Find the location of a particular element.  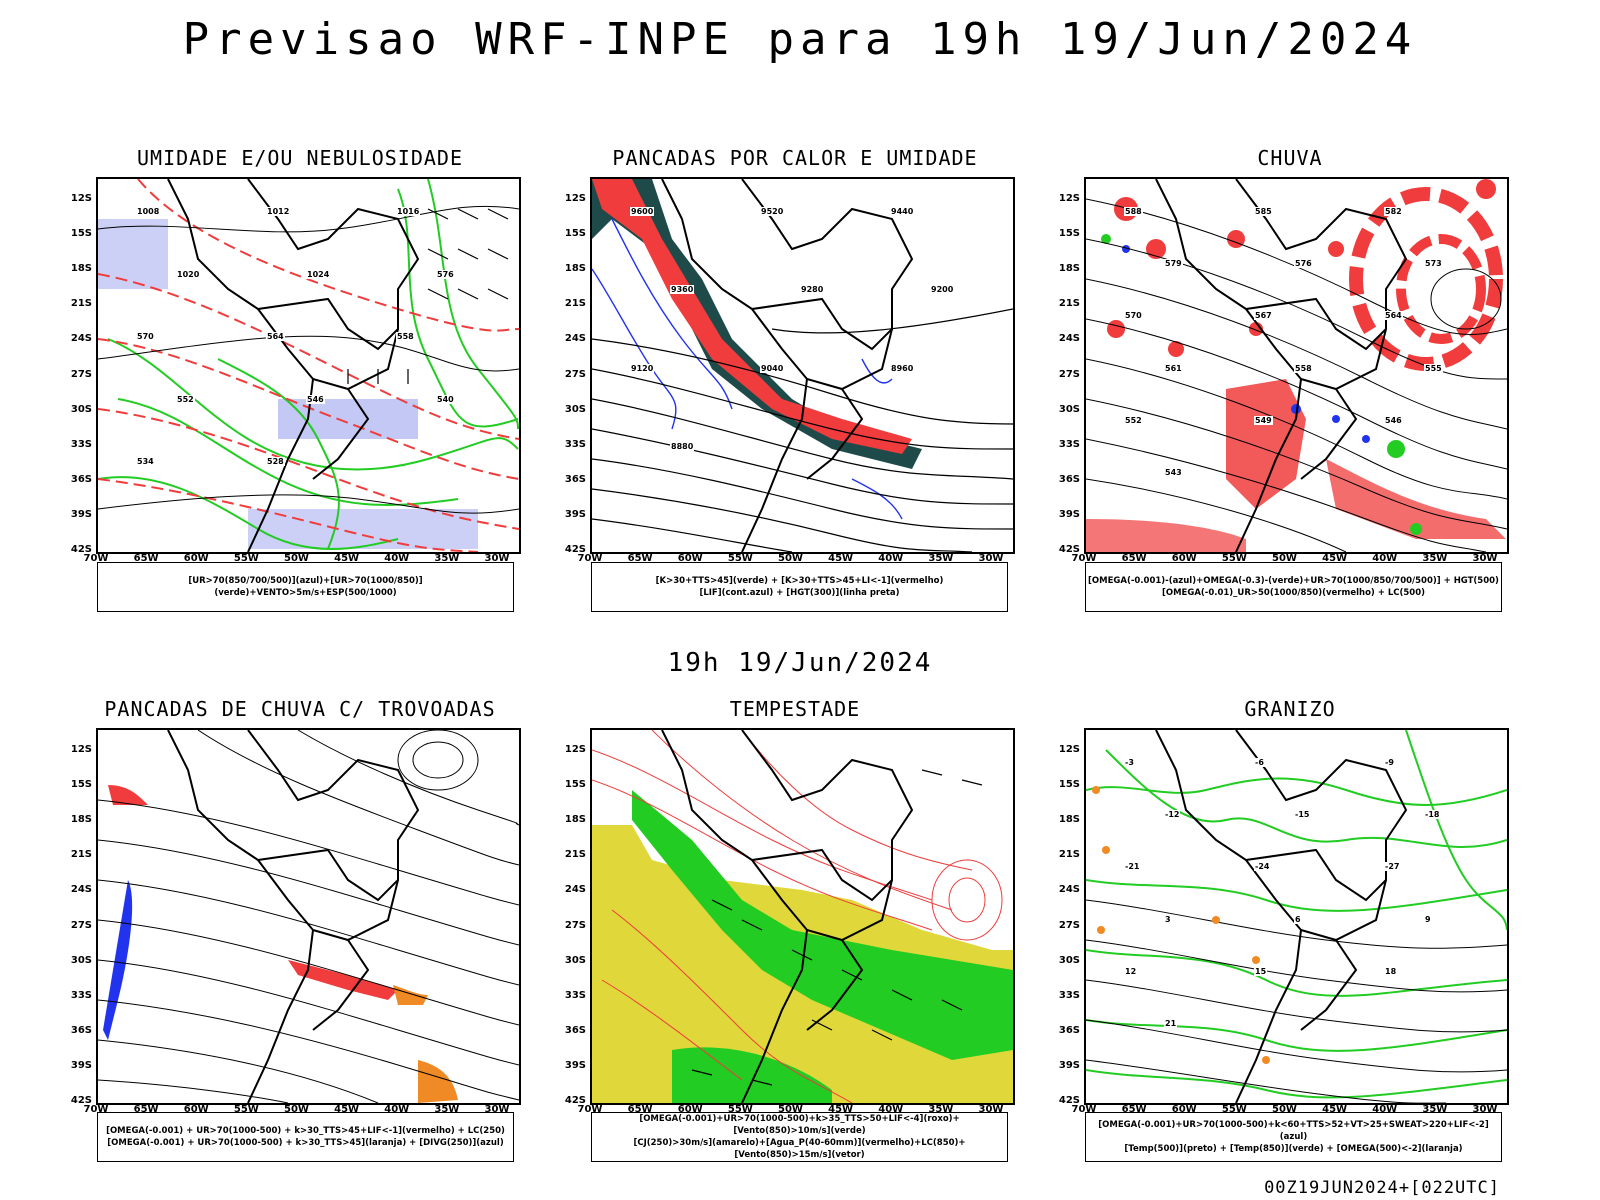

storm-area-red is located at coordinates (343, 980).